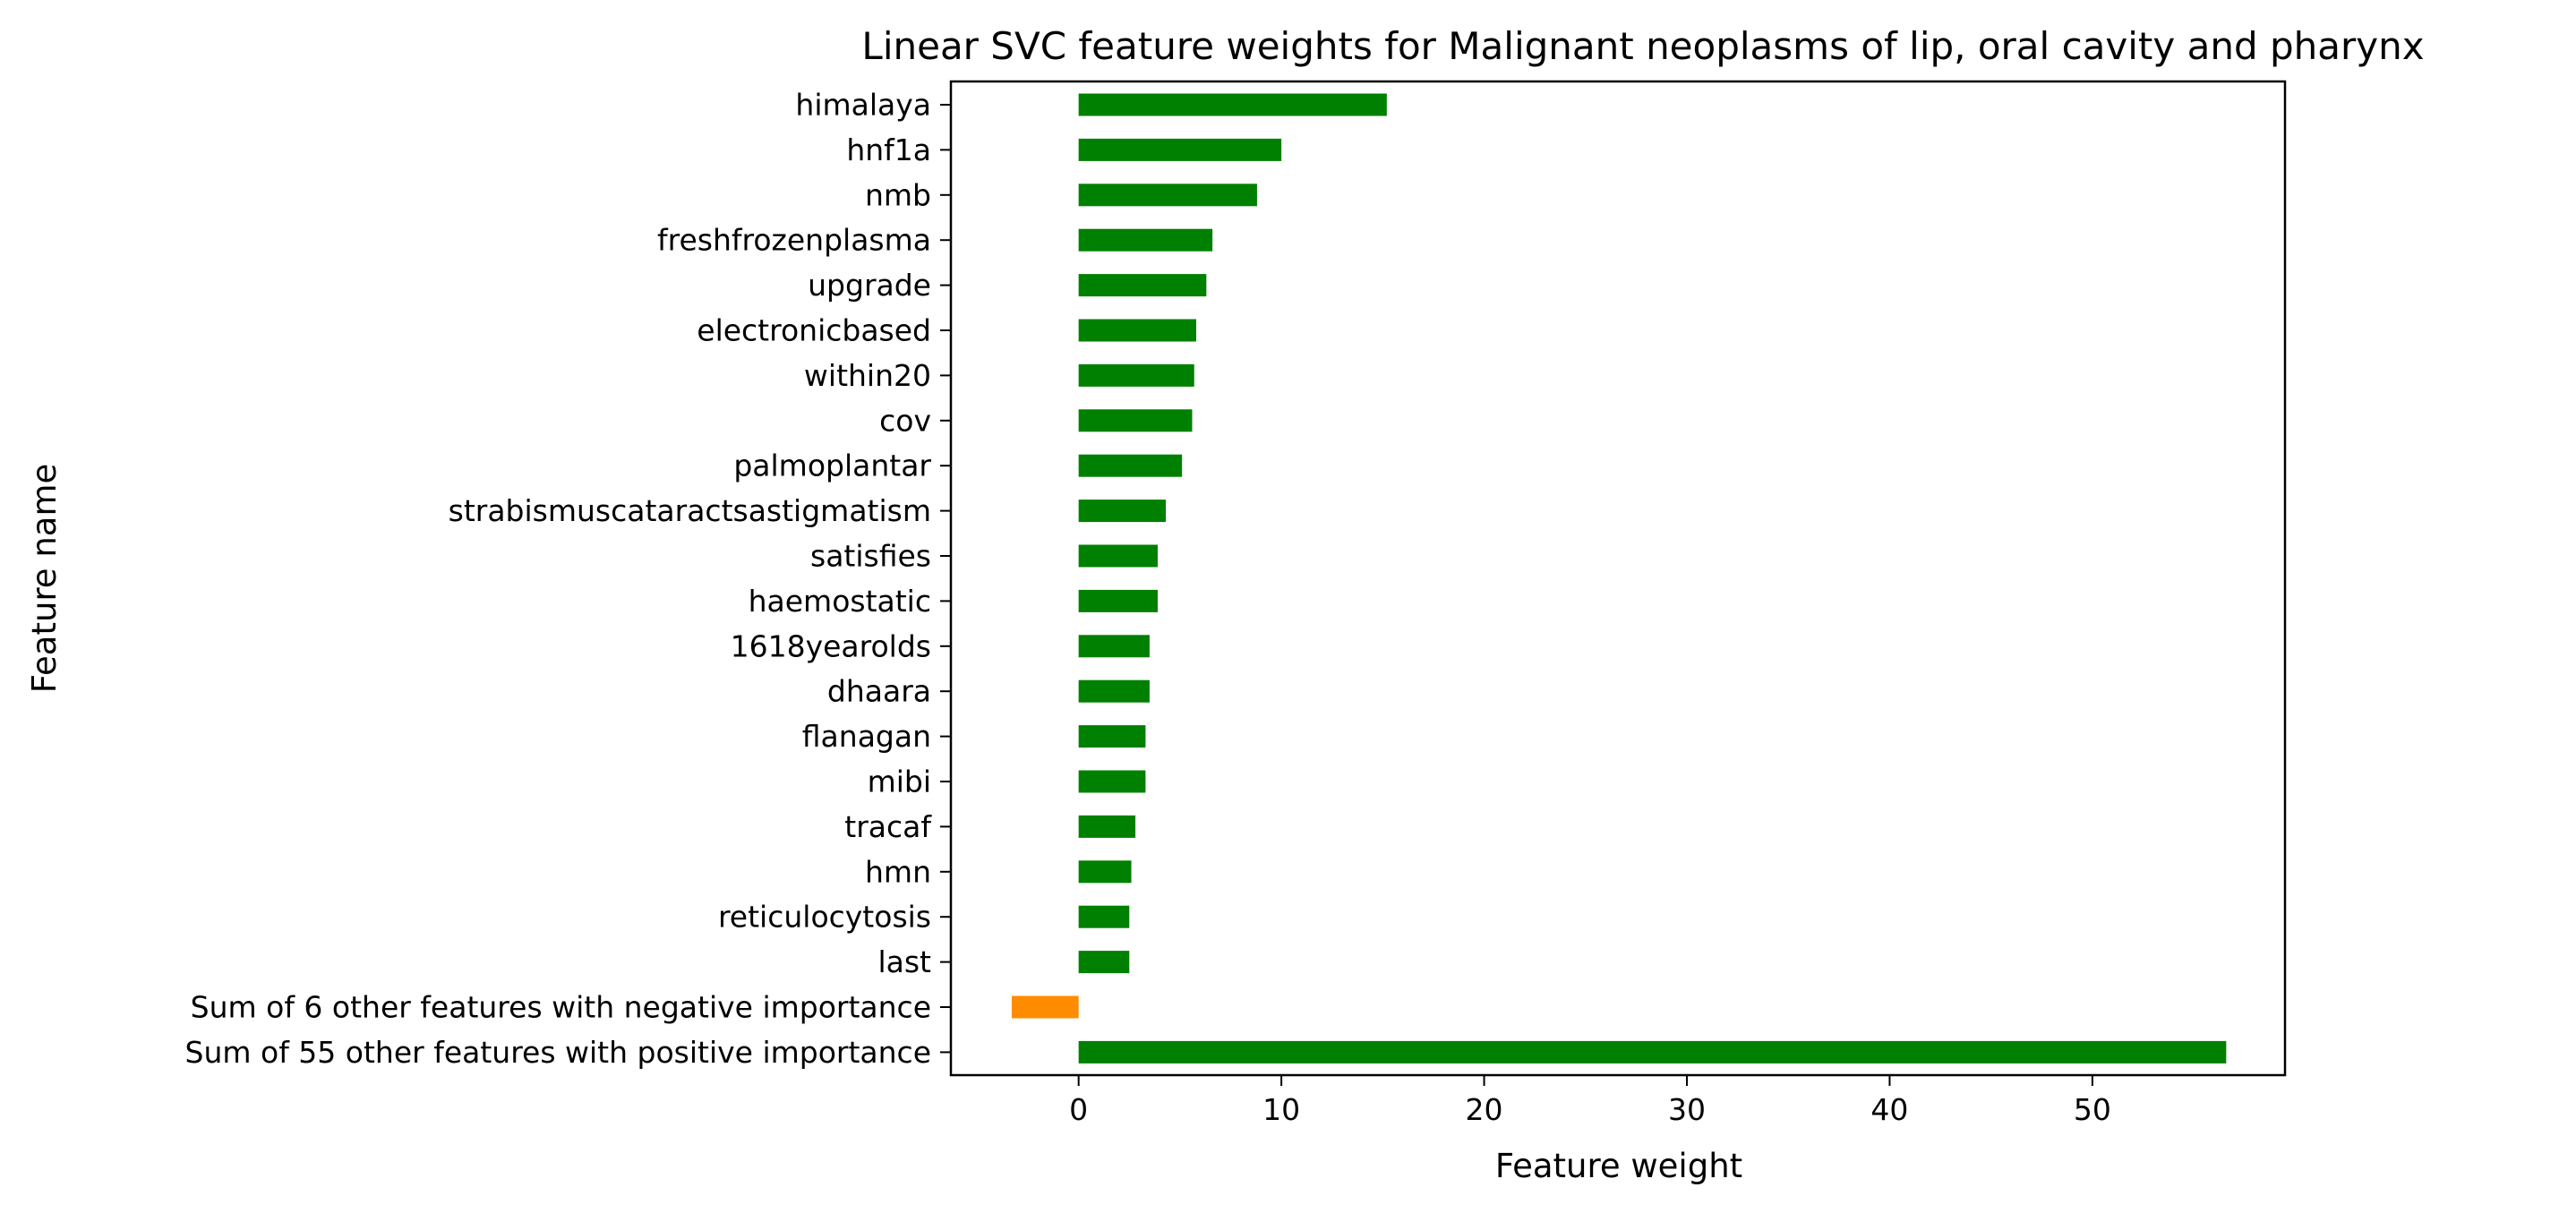  What do you see at coordinates (824, 917) in the screenshot?
I see `y-tick-label-18: reticulocytosis` at bounding box center [824, 917].